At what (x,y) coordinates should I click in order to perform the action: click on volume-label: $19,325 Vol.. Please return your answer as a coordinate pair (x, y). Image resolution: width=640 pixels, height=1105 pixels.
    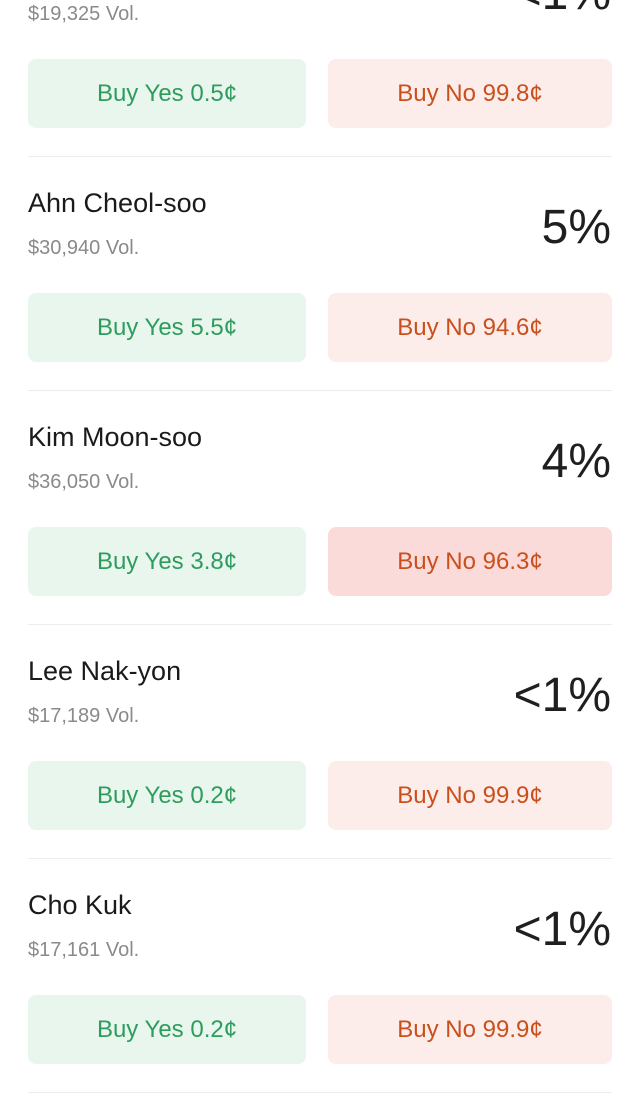
    Looking at the image, I should click on (84, 14).